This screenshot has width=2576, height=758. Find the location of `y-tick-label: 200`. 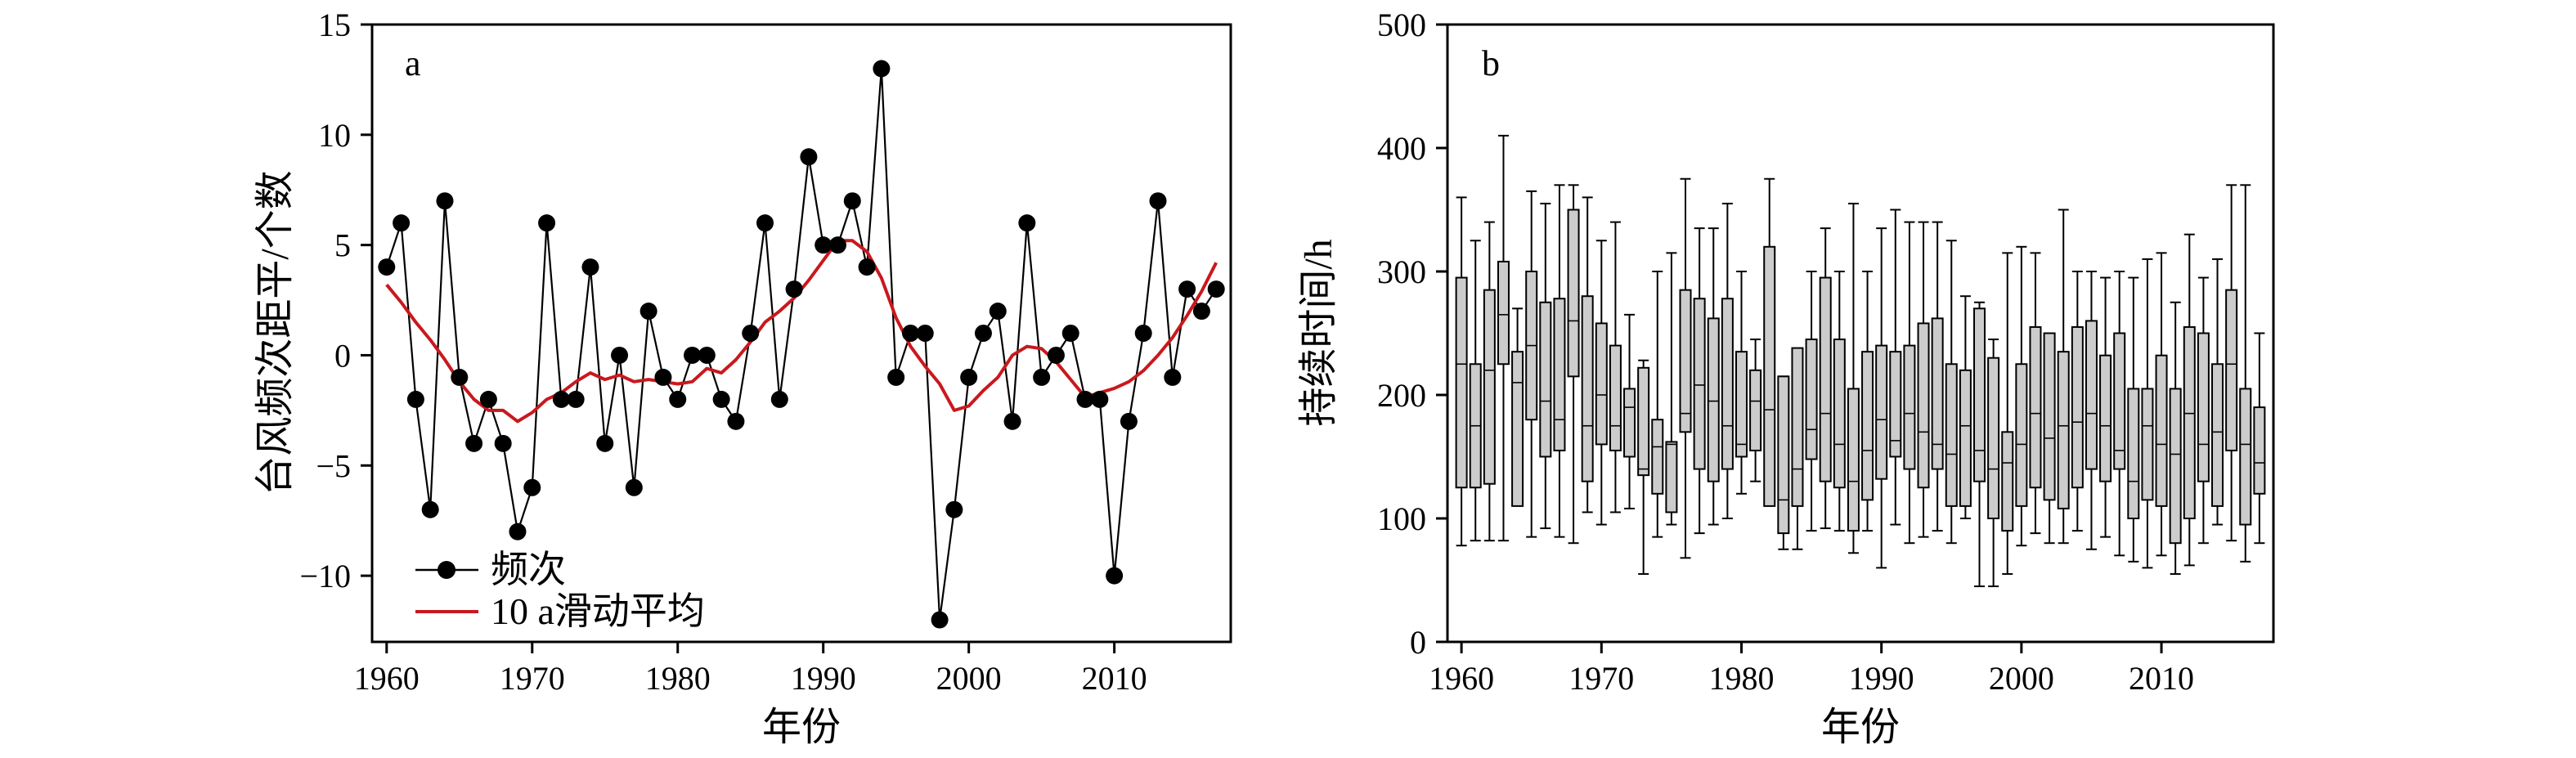

y-tick-label: 200 is located at coordinates (1401, 395).